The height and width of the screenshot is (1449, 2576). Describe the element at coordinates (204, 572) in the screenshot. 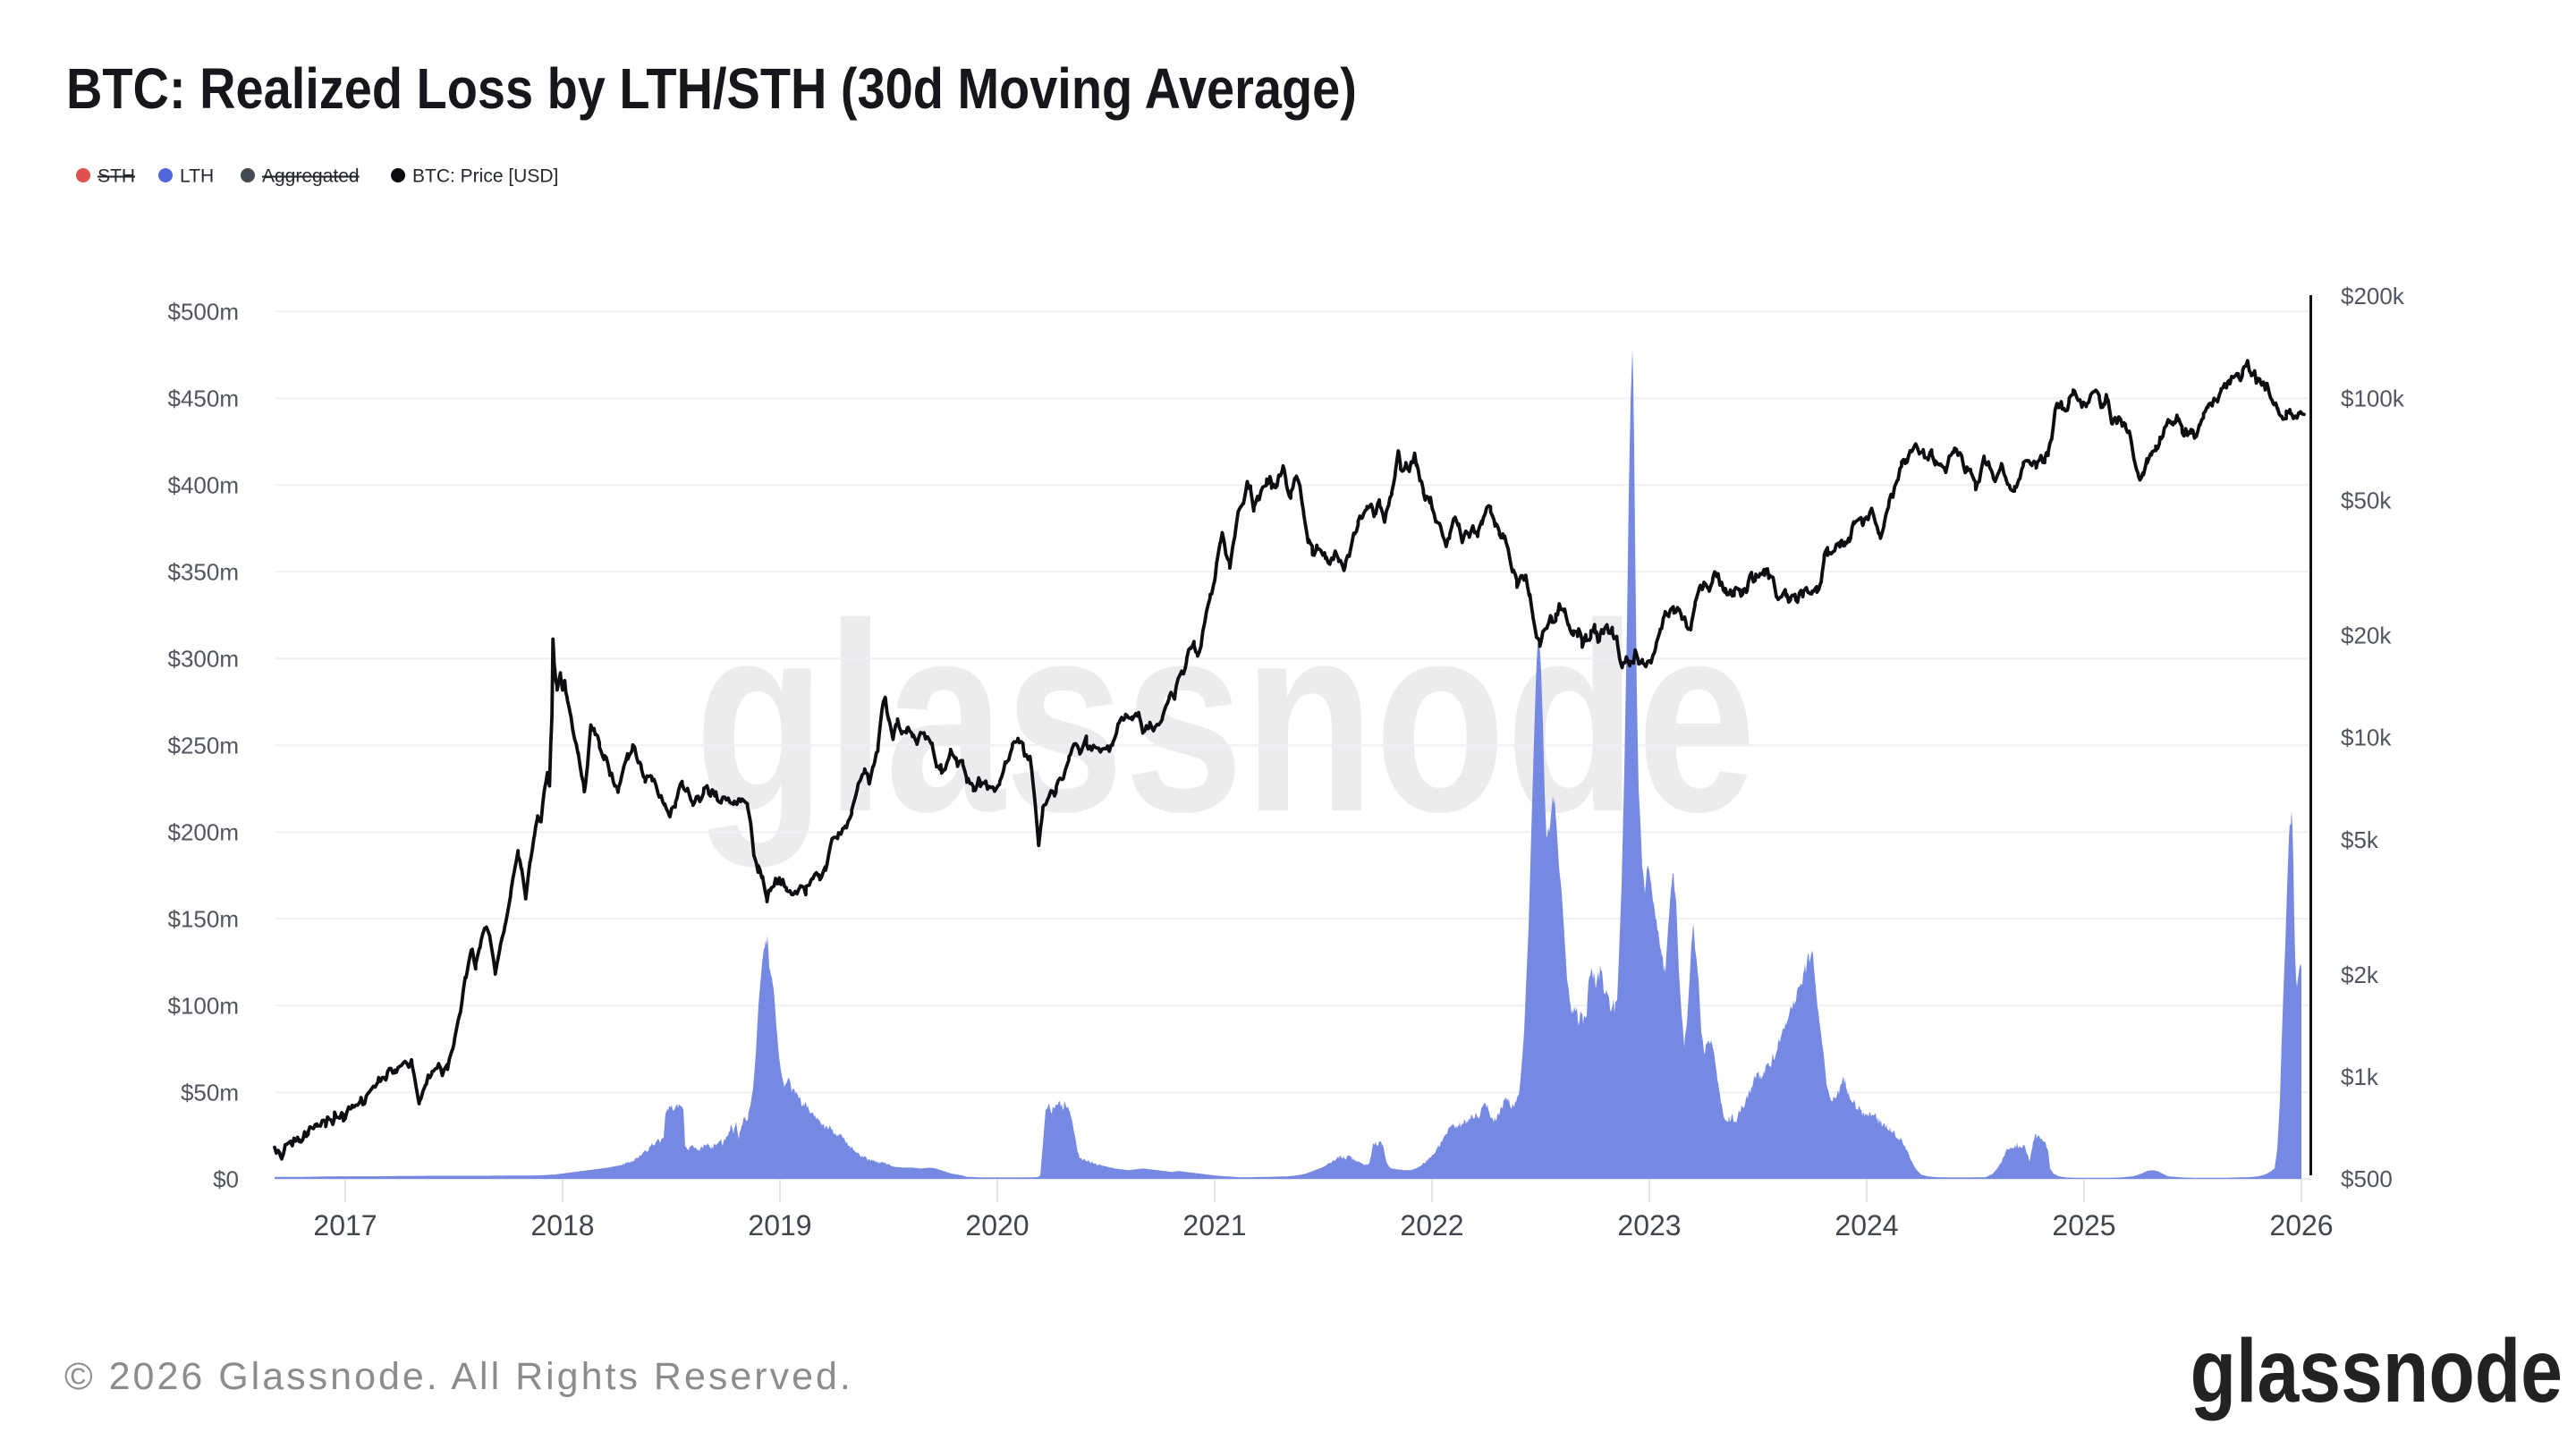

I see `svg-text: $350m` at that location.